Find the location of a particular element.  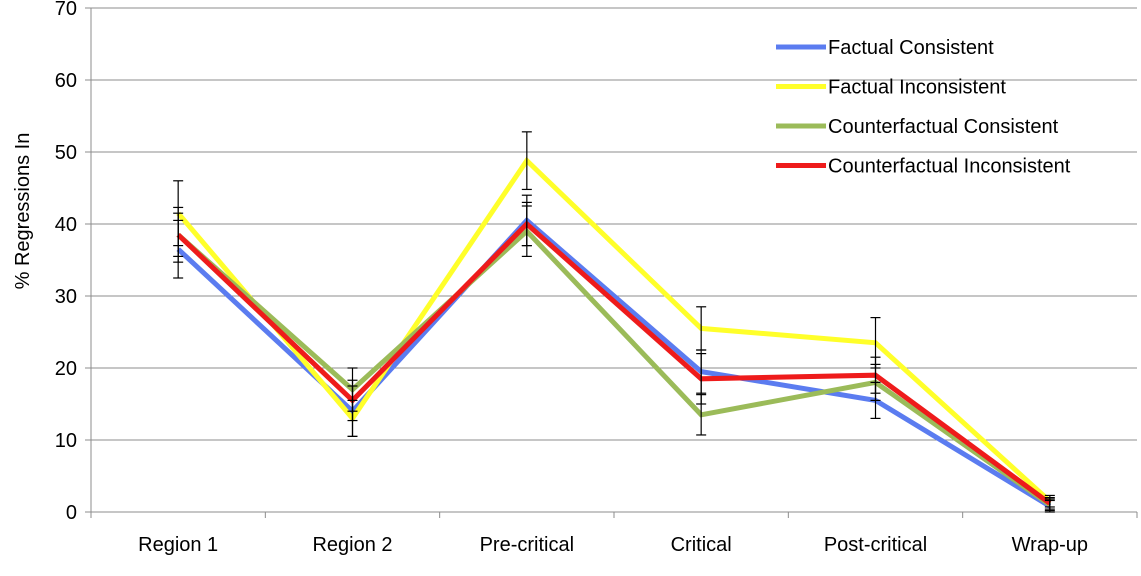

y-tick-label: 40 is located at coordinates (66, 225).